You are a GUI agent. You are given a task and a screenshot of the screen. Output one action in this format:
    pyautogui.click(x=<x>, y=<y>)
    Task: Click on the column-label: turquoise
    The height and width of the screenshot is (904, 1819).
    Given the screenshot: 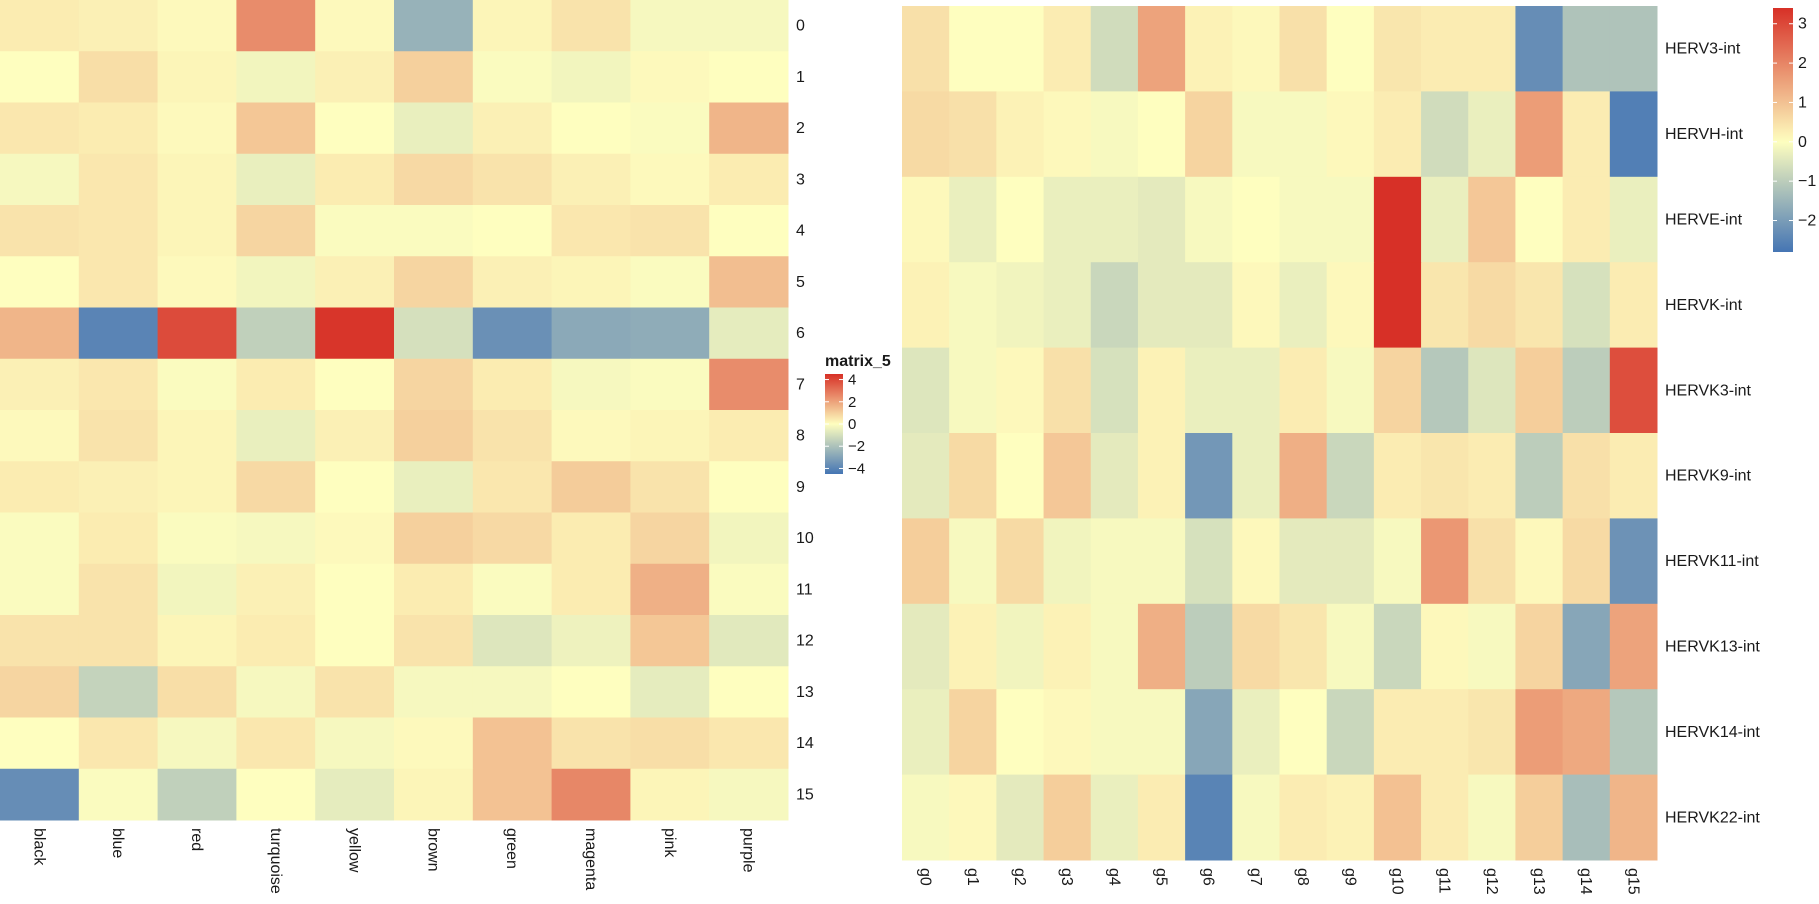 What is the action you would take?
    pyautogui.click(x=275, y=861)
    